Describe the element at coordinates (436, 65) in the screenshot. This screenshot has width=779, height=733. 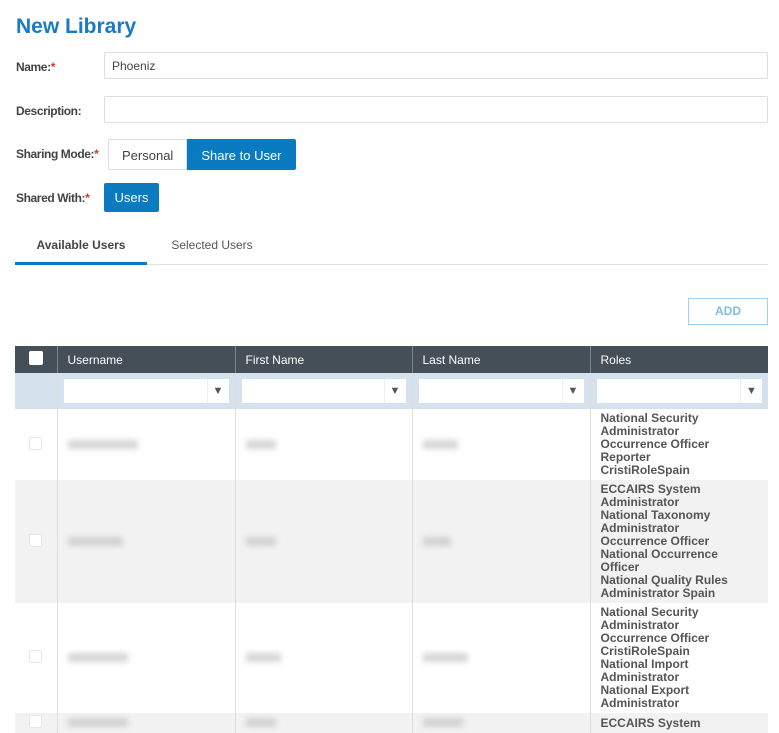
I see `name-input: Phoeniz` at that location.